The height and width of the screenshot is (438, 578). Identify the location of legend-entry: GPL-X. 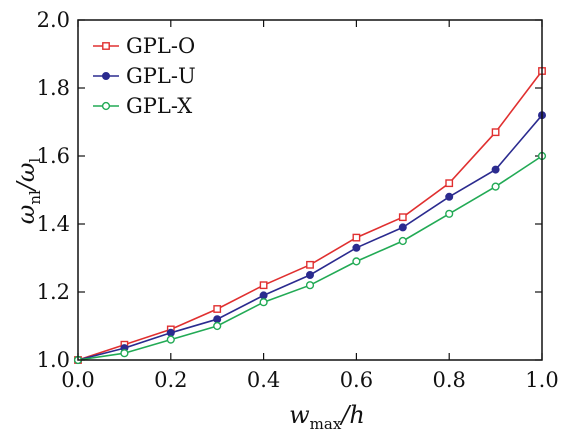
(142, 106).